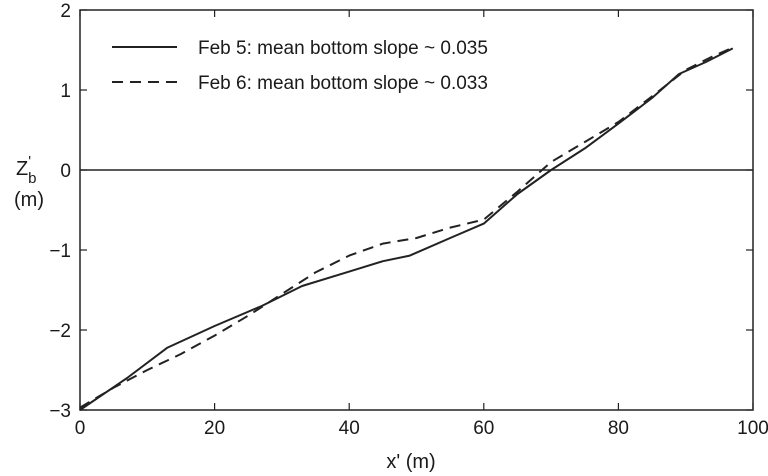 The width and height of the screenshot is (768, 476). I want to click on y-axis-label: Z' b (m), so click(29, 182).